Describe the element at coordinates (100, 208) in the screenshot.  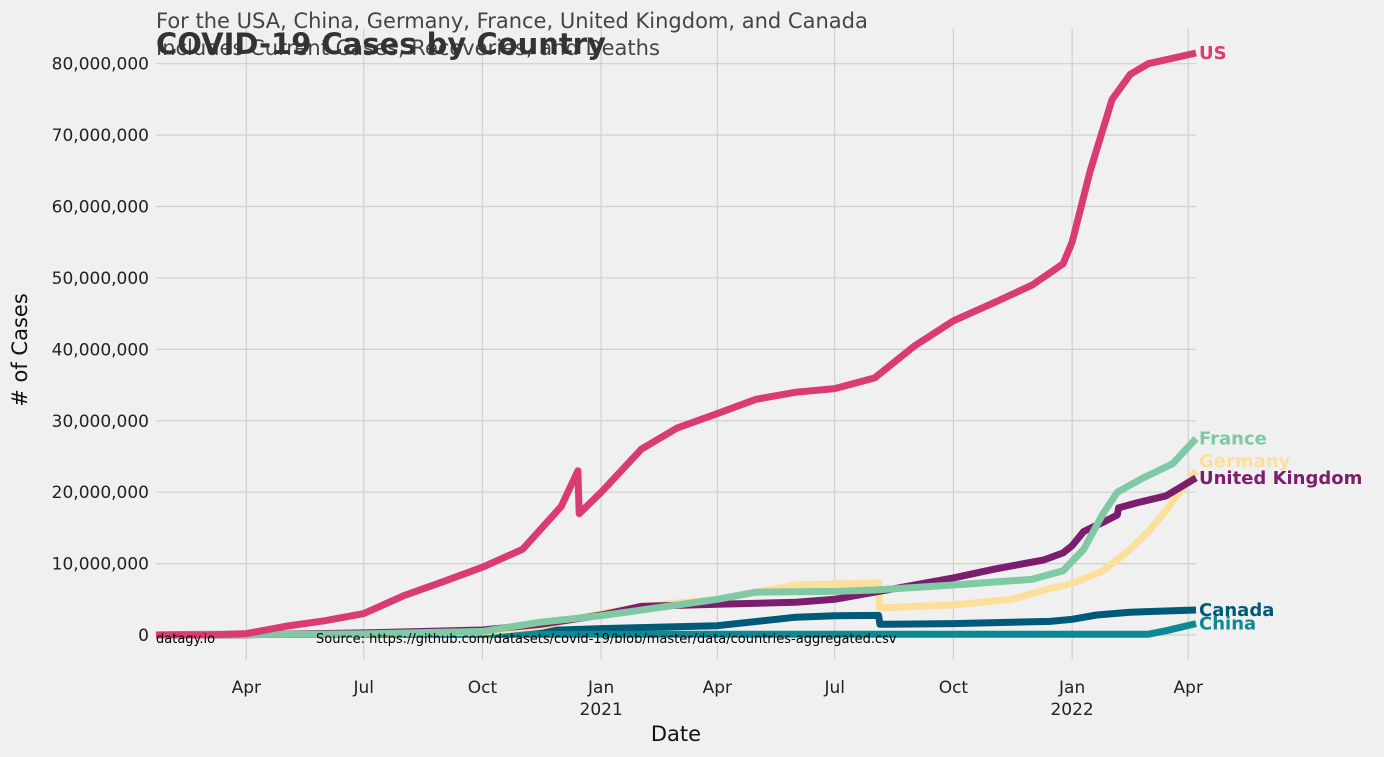
I see `y-tick-label: 60,000,000` at that location.